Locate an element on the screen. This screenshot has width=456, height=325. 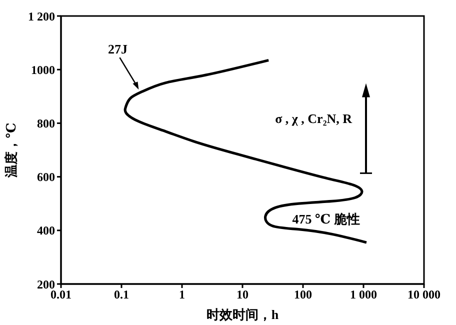
y-tick-label: 1000 is located at coordinates (43, 69).